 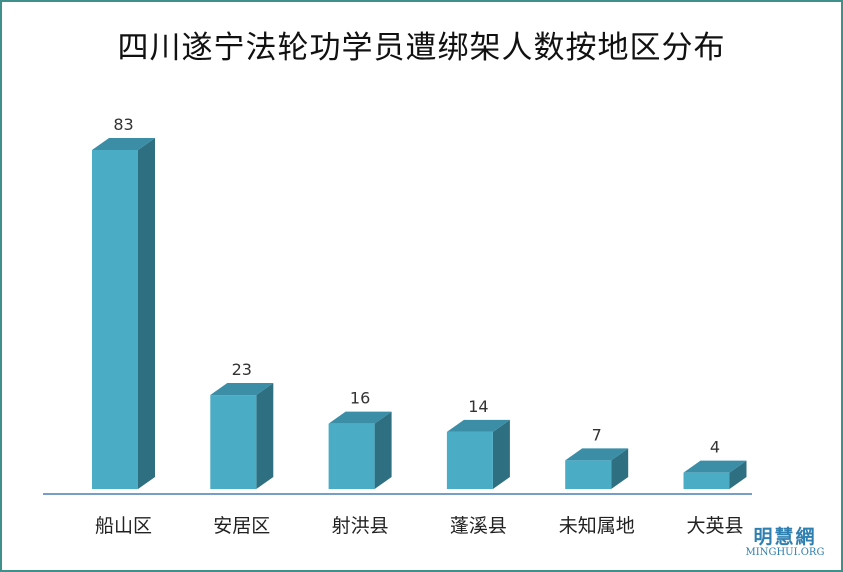 What do you see at coordinates (785, 537) in the screenshot?
I see `watermark-cn: 明慧網` at bounding box center [785, 537].